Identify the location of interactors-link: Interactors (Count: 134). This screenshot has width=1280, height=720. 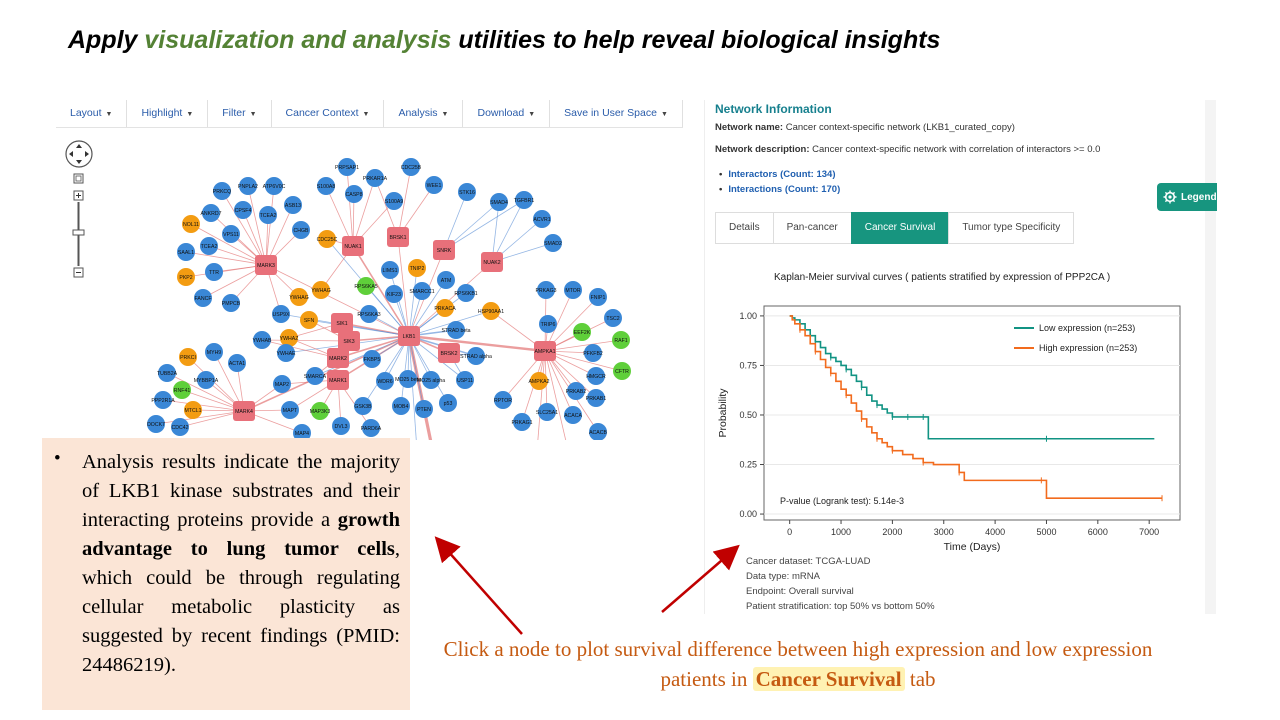
(777, 174).